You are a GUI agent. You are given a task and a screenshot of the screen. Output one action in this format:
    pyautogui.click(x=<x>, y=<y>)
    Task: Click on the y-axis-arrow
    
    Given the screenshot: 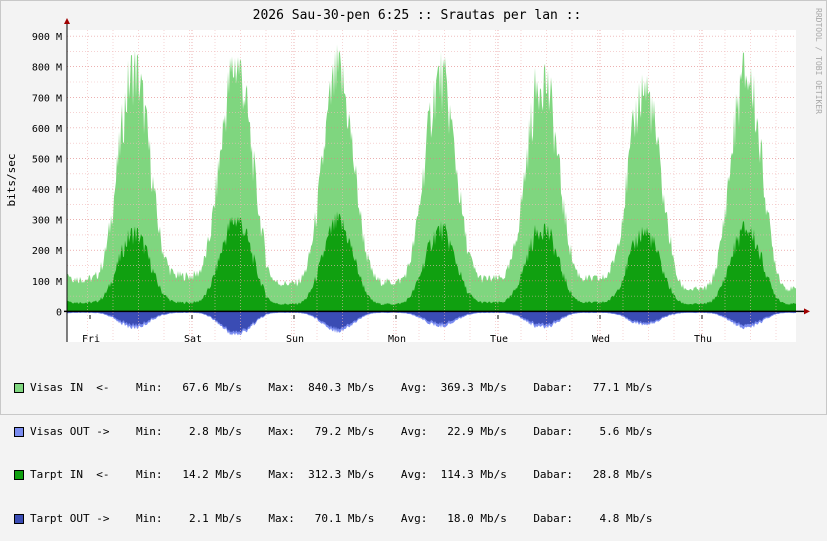 What is the action you would take?
    pyautogui.click(x=67, y=21)
    